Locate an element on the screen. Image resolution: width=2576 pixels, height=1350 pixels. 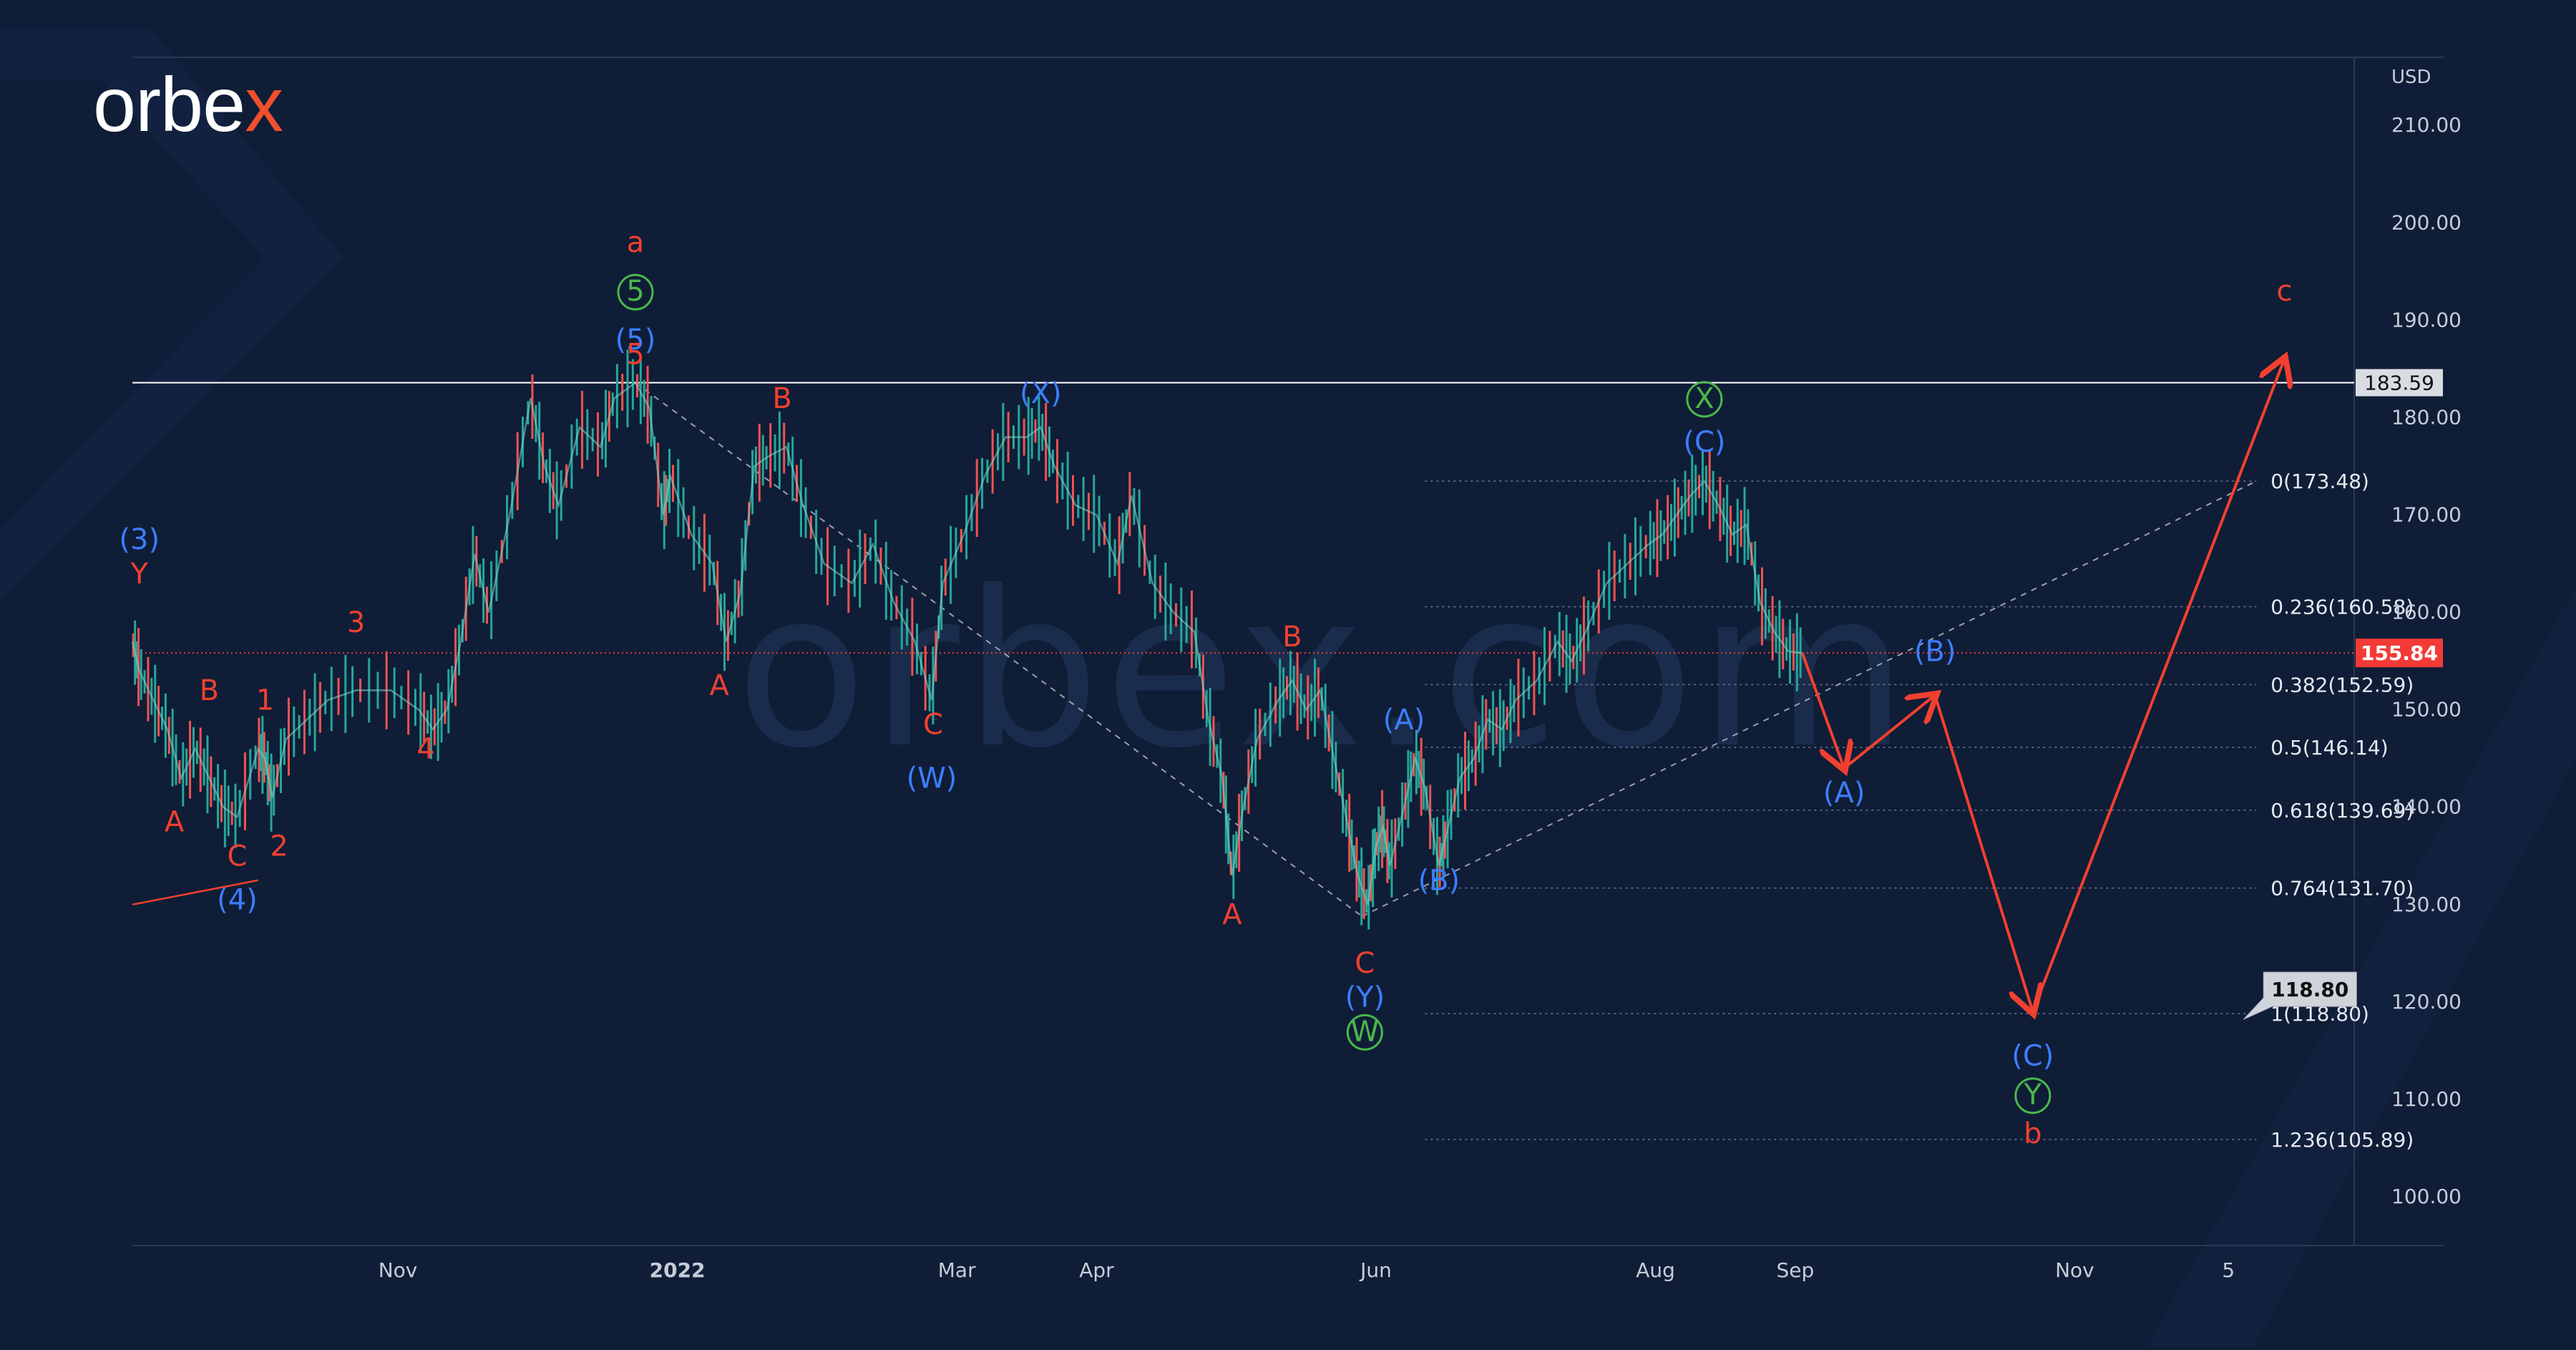
forecast-path: 118.80 is located at coordinates (2078, 689).